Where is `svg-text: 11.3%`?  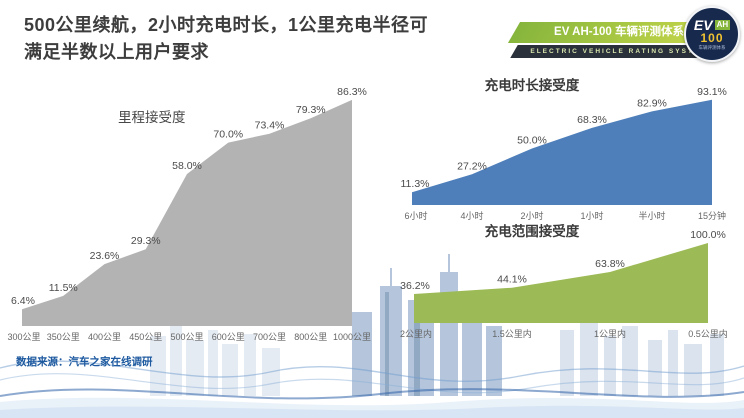 svg-text: 11.3% is located at coordinates (415, 184).